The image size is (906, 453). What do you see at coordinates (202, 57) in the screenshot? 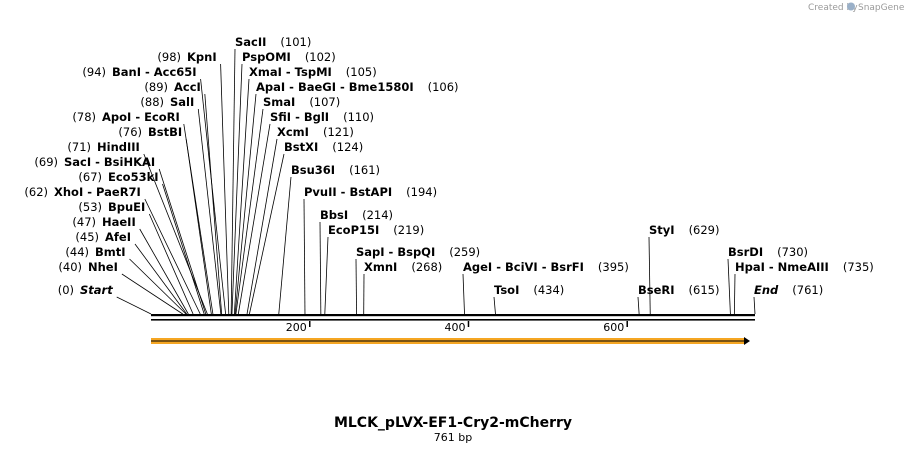
I see `site-label-kpni: KpnI` at bounding box center [202, 57].